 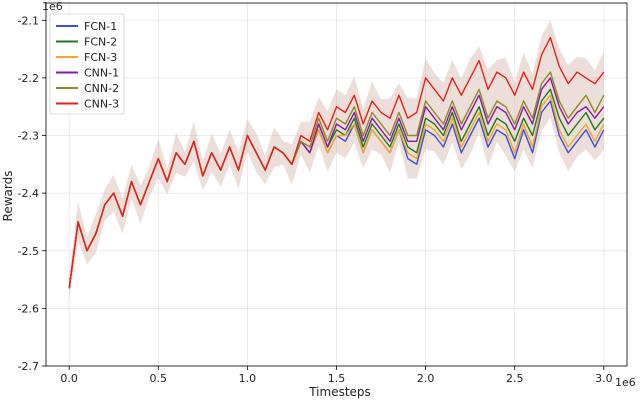 I want to click on legend-label-fcn-3: FCN-3, so click(x=100, y=57).